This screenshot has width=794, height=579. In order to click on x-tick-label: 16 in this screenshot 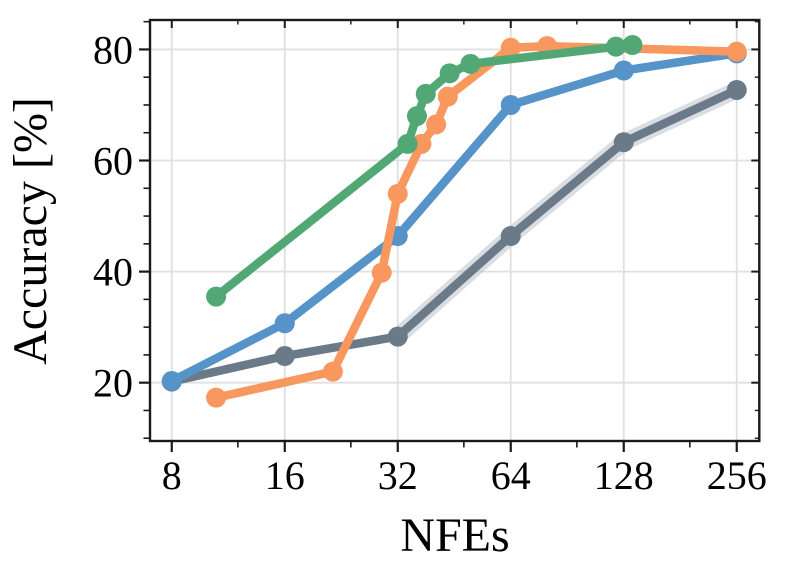, I will do `click(285, 475)`.